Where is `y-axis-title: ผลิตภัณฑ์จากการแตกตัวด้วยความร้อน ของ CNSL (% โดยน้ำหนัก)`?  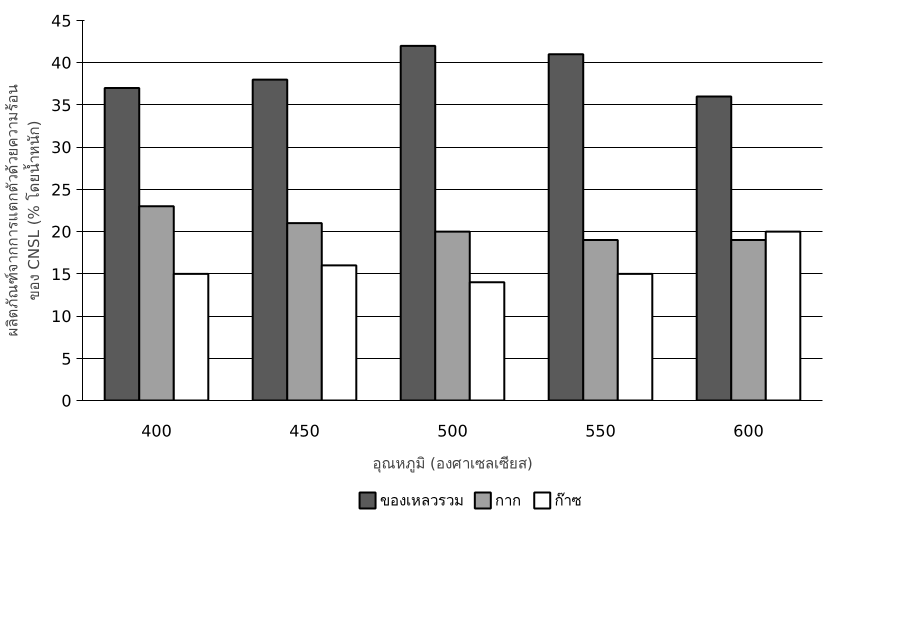
y-axis-title: ผลิตภัณฑ์จากการแตกตัวด้วยความร้อน ของ CNSL (% โดยน้ำหนัก) is located at coordinates (24, 210).